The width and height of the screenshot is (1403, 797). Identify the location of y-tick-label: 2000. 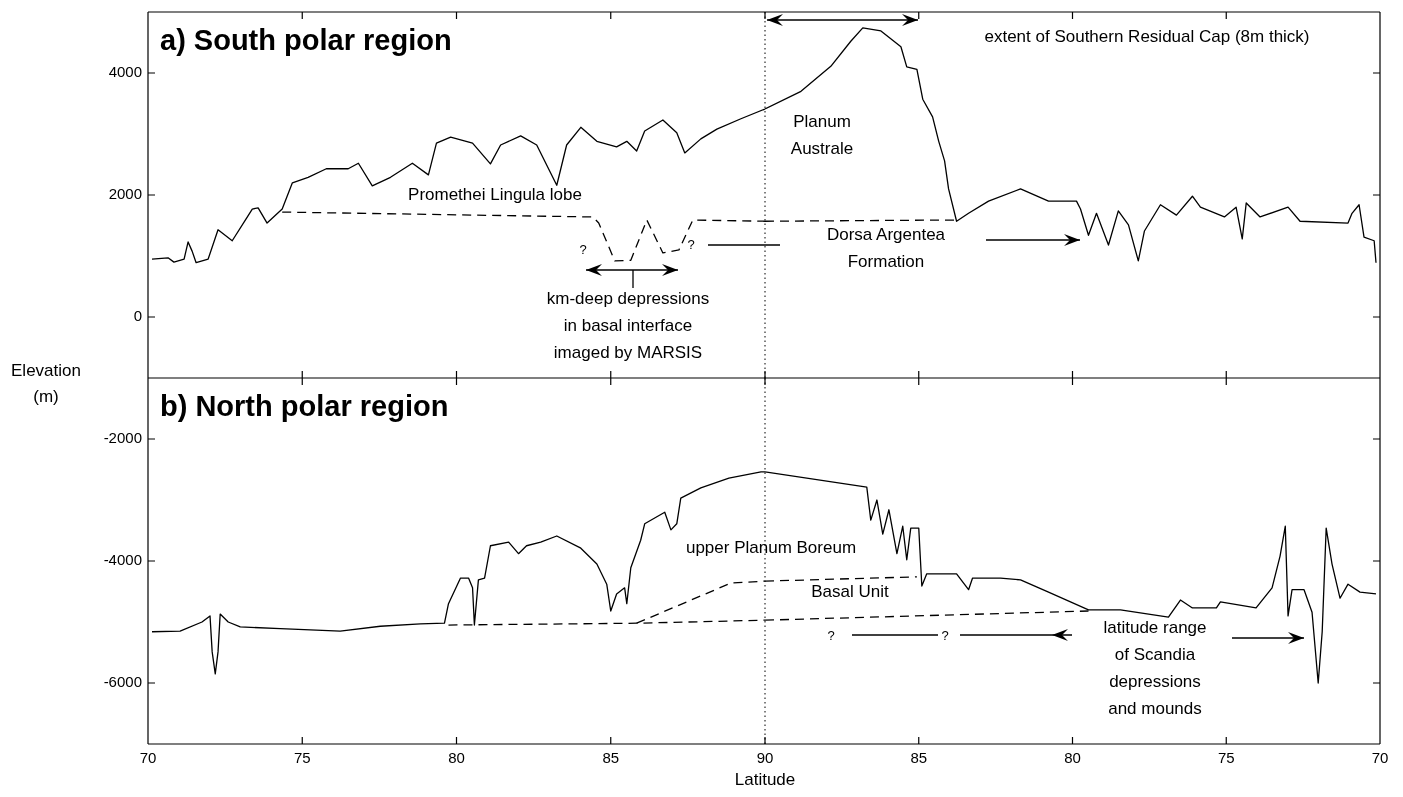
(125, 194).